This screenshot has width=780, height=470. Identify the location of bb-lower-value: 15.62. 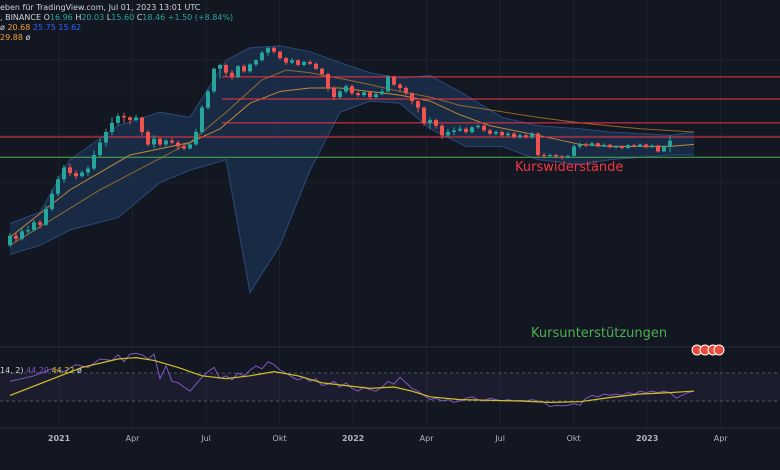
(70, 27).